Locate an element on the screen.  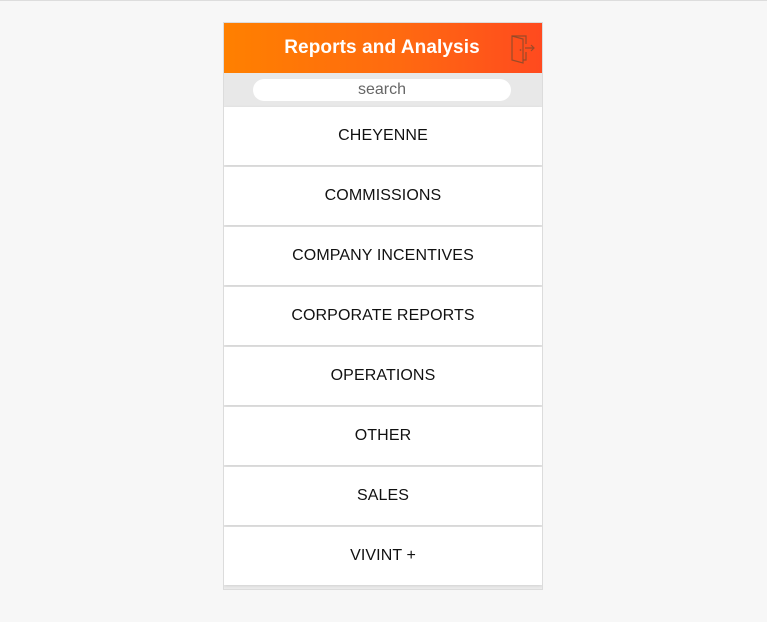
menu-item-cheyenne: CHEYENNE is located at coordinates (383, 136).